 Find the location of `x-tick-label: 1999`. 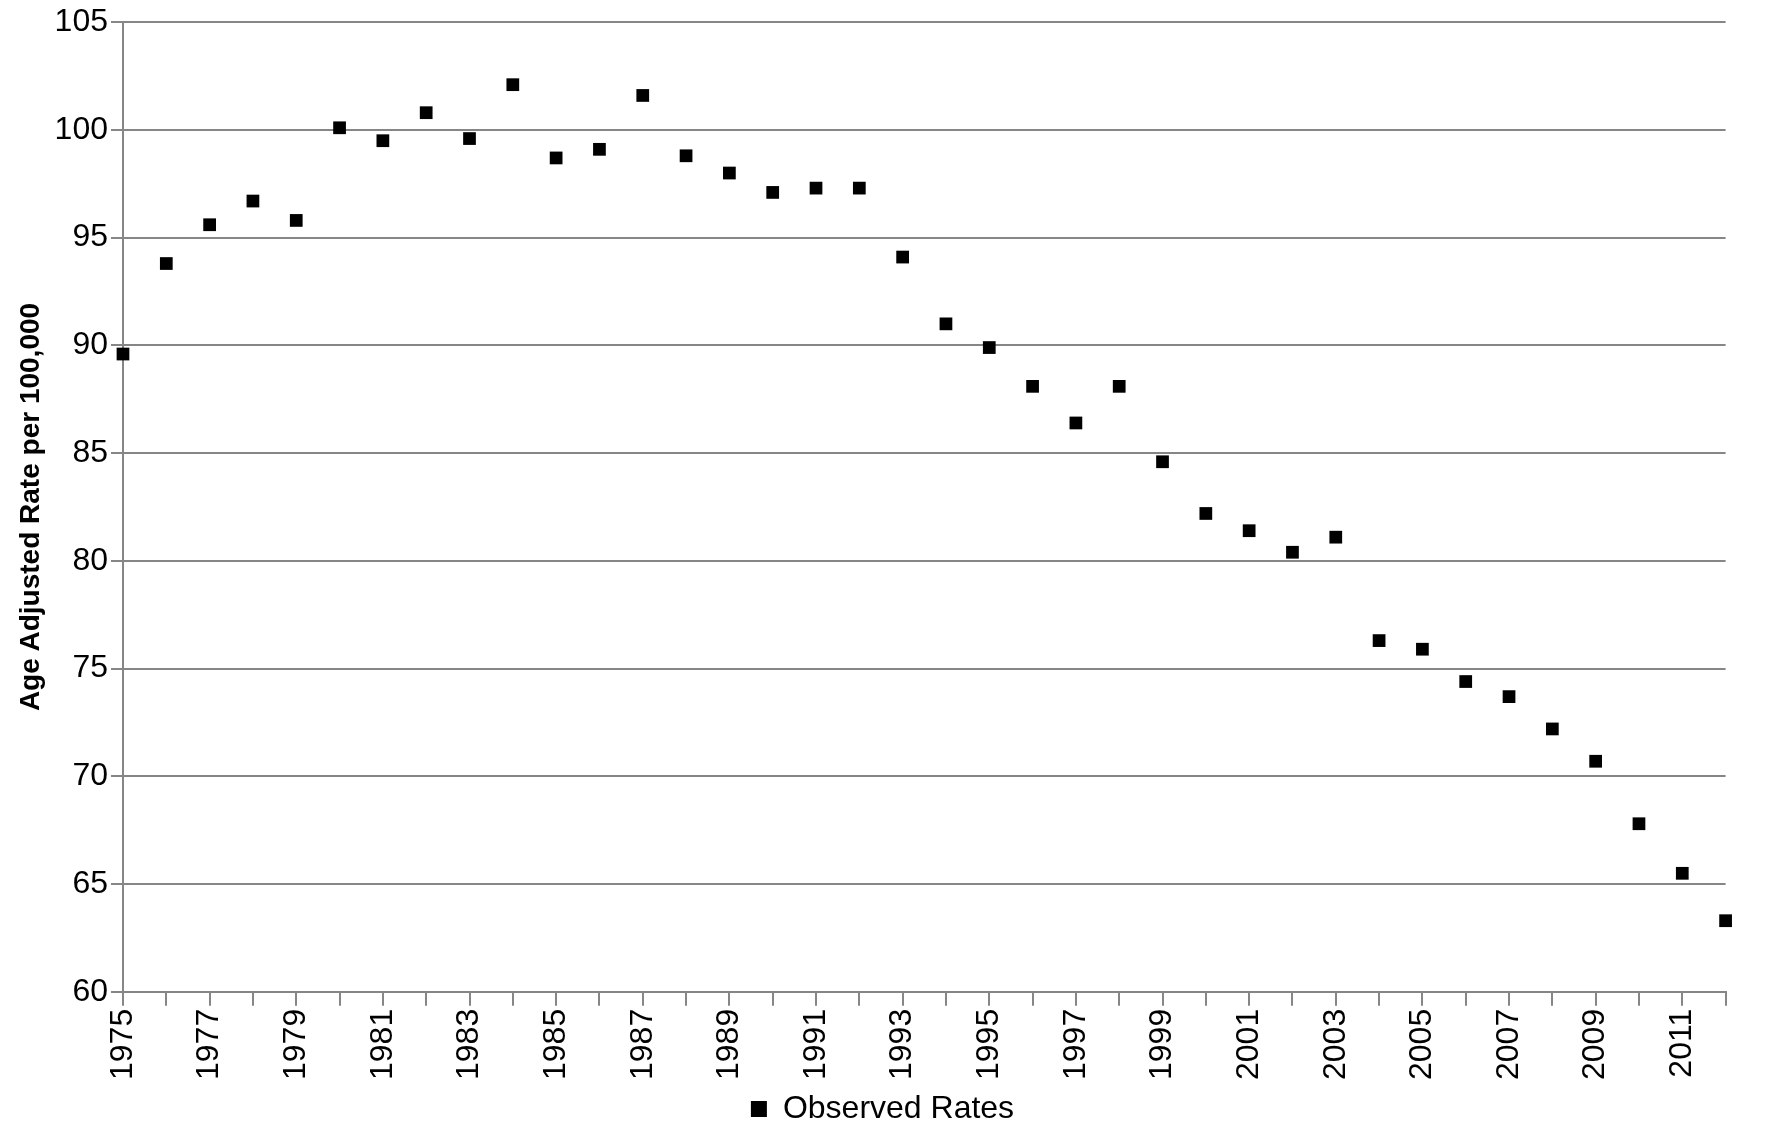

x-tick-label: 1999 is located at coordinates (1160, 1044).